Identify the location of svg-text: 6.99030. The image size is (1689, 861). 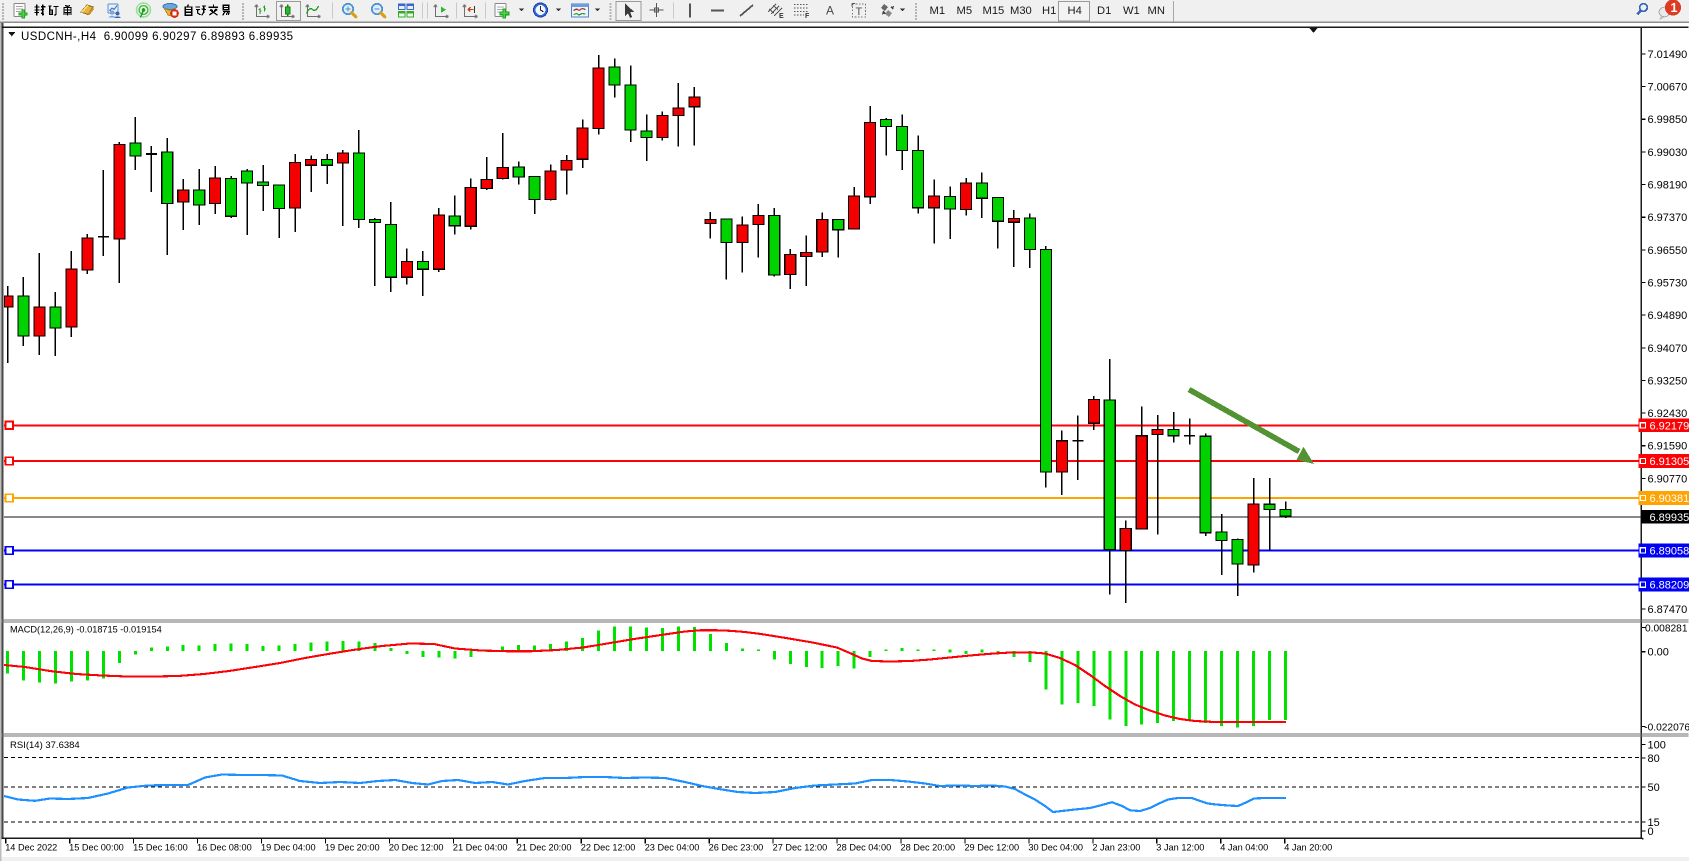
(1668, 153).